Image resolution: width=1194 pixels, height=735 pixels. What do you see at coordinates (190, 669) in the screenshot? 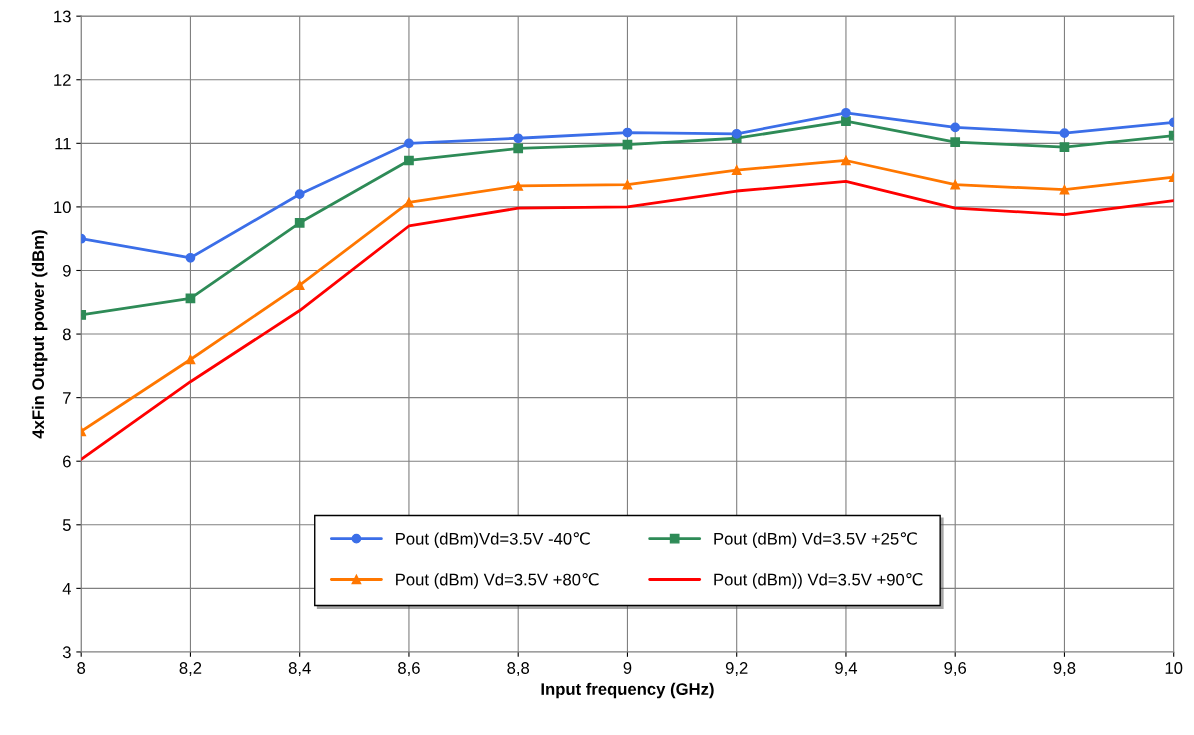
I see `x-tick-label: 8,2` at bounding box center [190, 669].